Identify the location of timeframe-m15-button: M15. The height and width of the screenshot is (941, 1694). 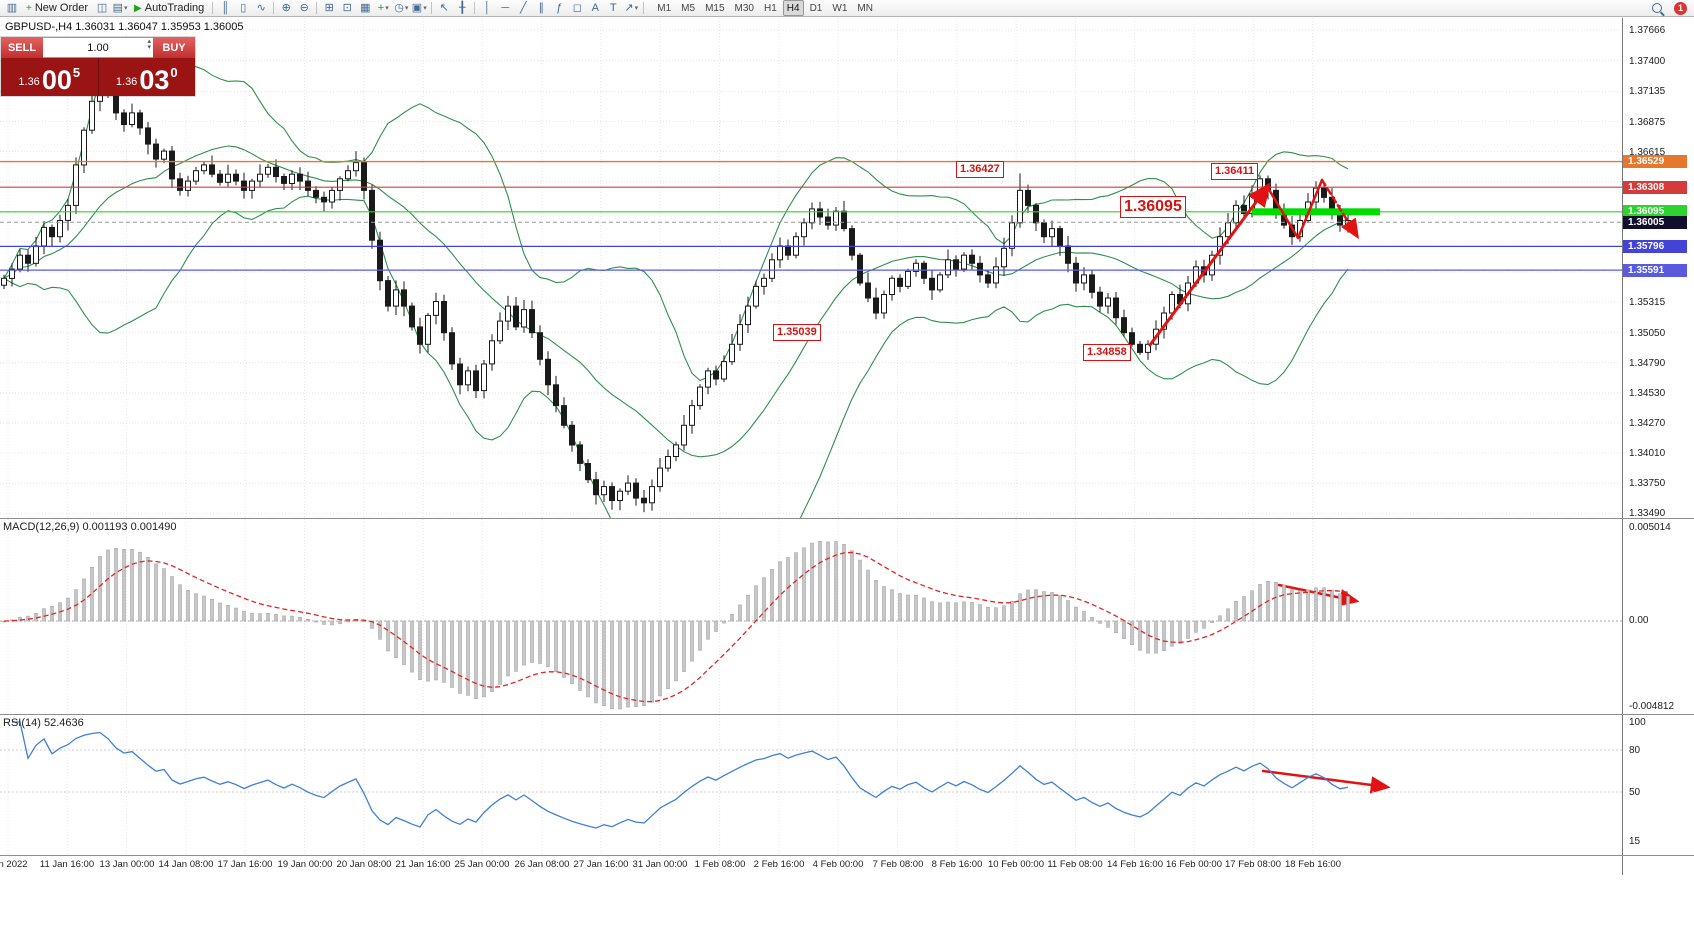
(715, 8).